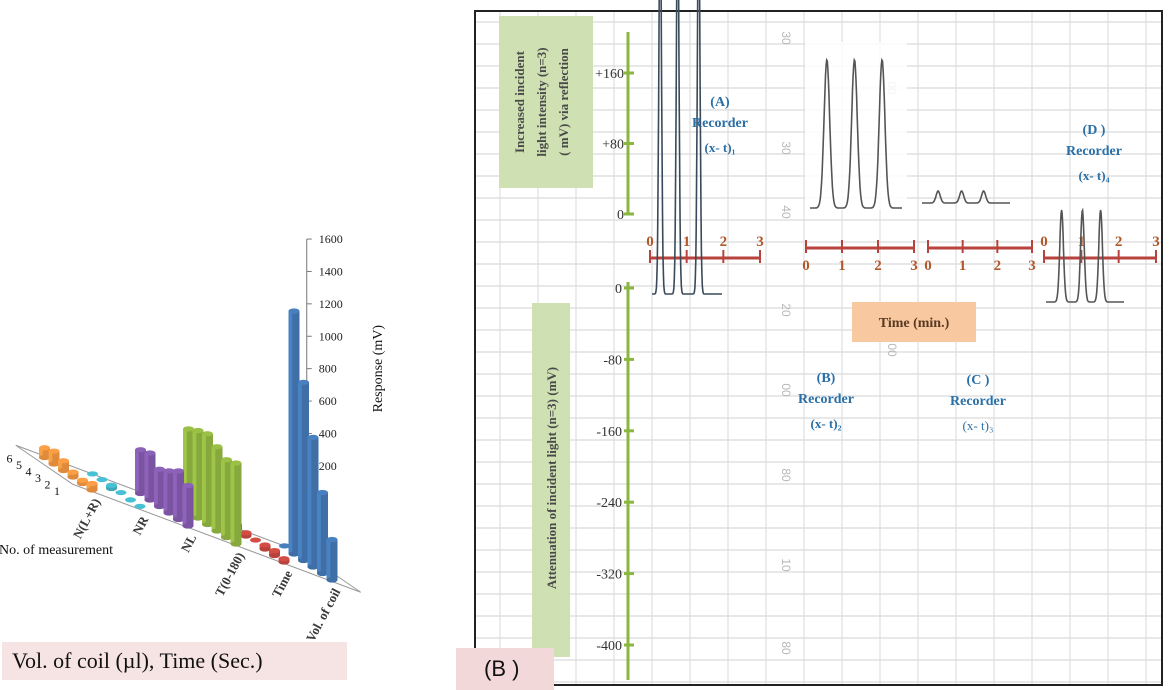  I want to click on y-label-bottom-bg, so click(551, 480).